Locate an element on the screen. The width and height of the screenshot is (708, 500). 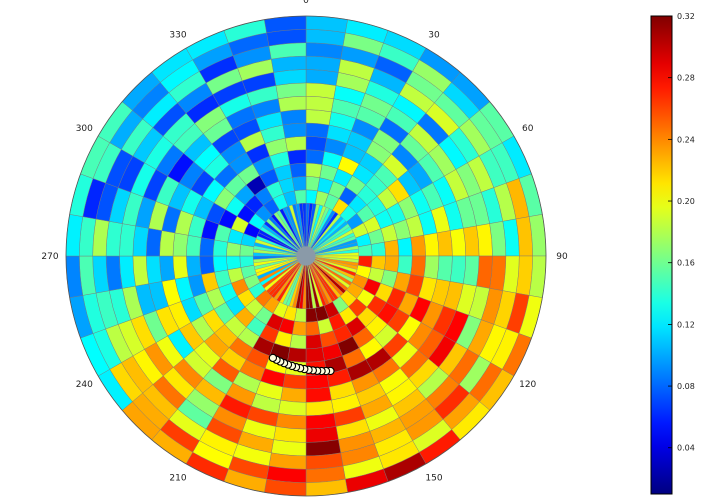
colorbar-tick-label: 0.32 is located at coordinates (686, 16).